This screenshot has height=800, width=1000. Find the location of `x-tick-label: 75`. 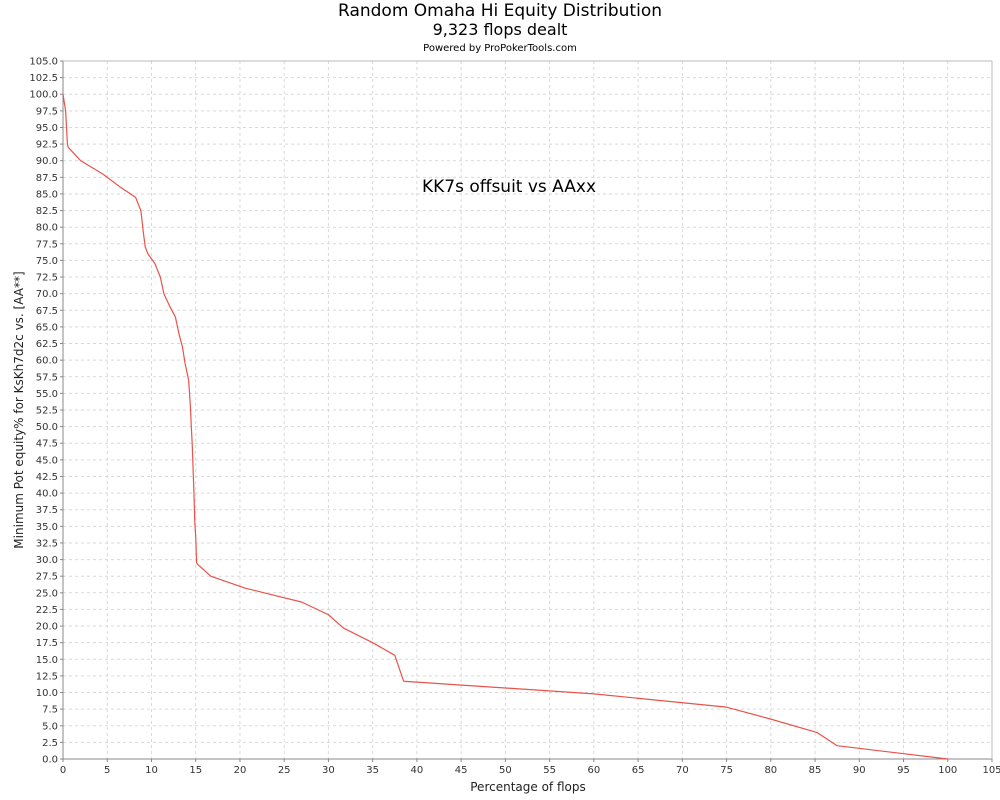

x-tick-label: 75 is located at coordinates (726, 770).